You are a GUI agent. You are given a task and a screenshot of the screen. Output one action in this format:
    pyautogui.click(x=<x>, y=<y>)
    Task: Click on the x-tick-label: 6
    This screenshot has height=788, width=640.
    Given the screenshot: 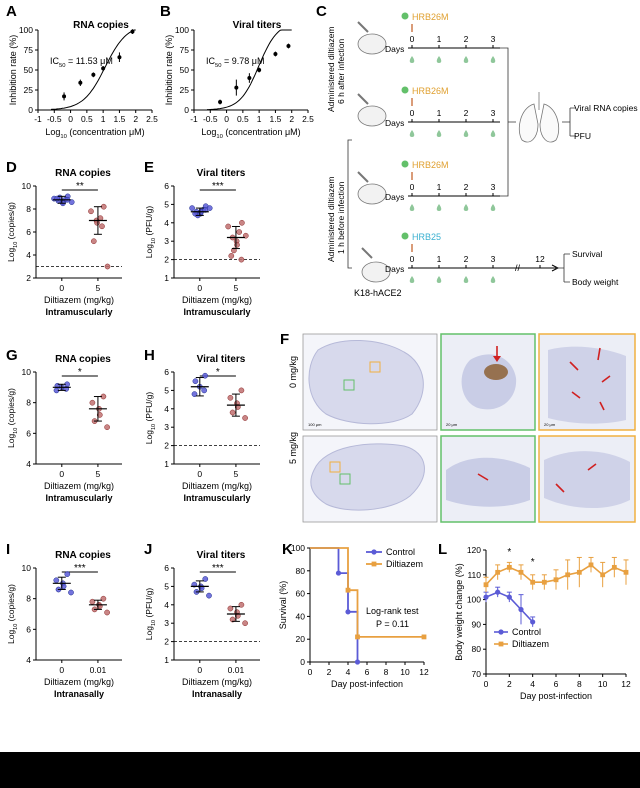 What is the action you would take?
    pyautogui.click(x=556, y=684)
    